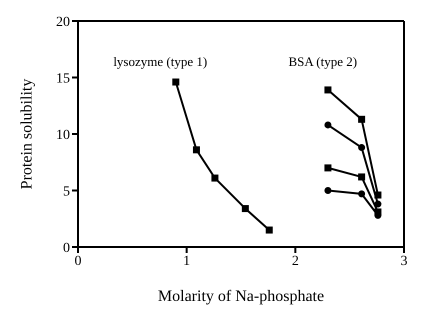 The image size is (443, 335). Describe the element at coordinates (241, 296) in the screenshot. I see `x-axis-title: Molarity of Na-phosphate` at that location.